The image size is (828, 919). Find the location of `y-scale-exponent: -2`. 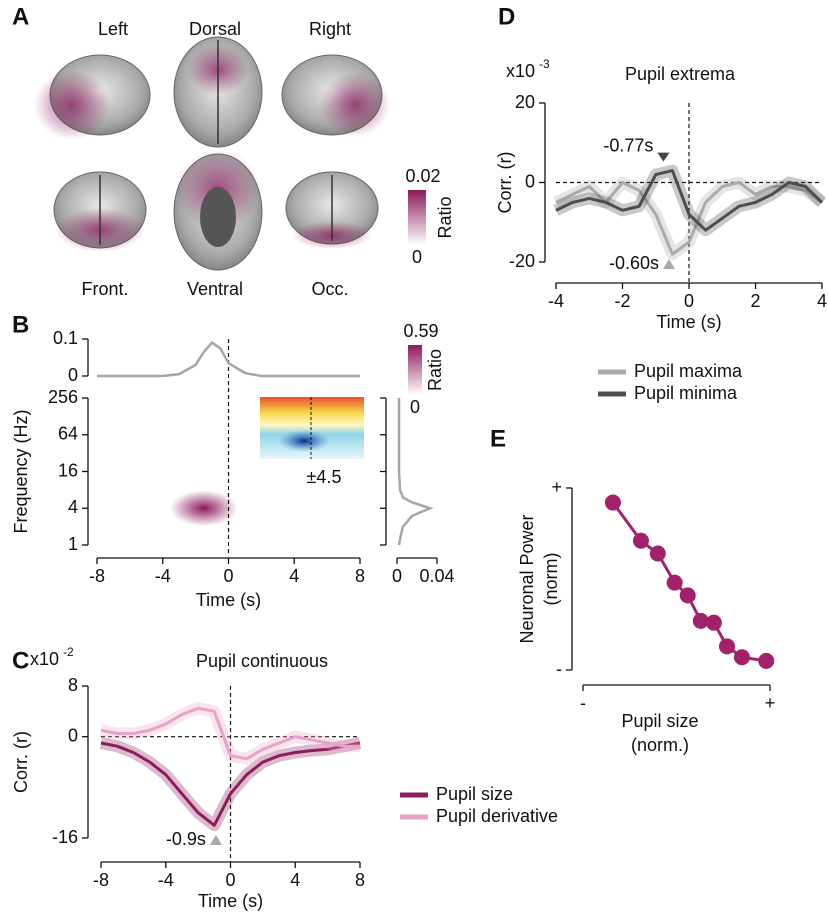

y-scale-exponent: -2 is located at coordinates (68, 652).